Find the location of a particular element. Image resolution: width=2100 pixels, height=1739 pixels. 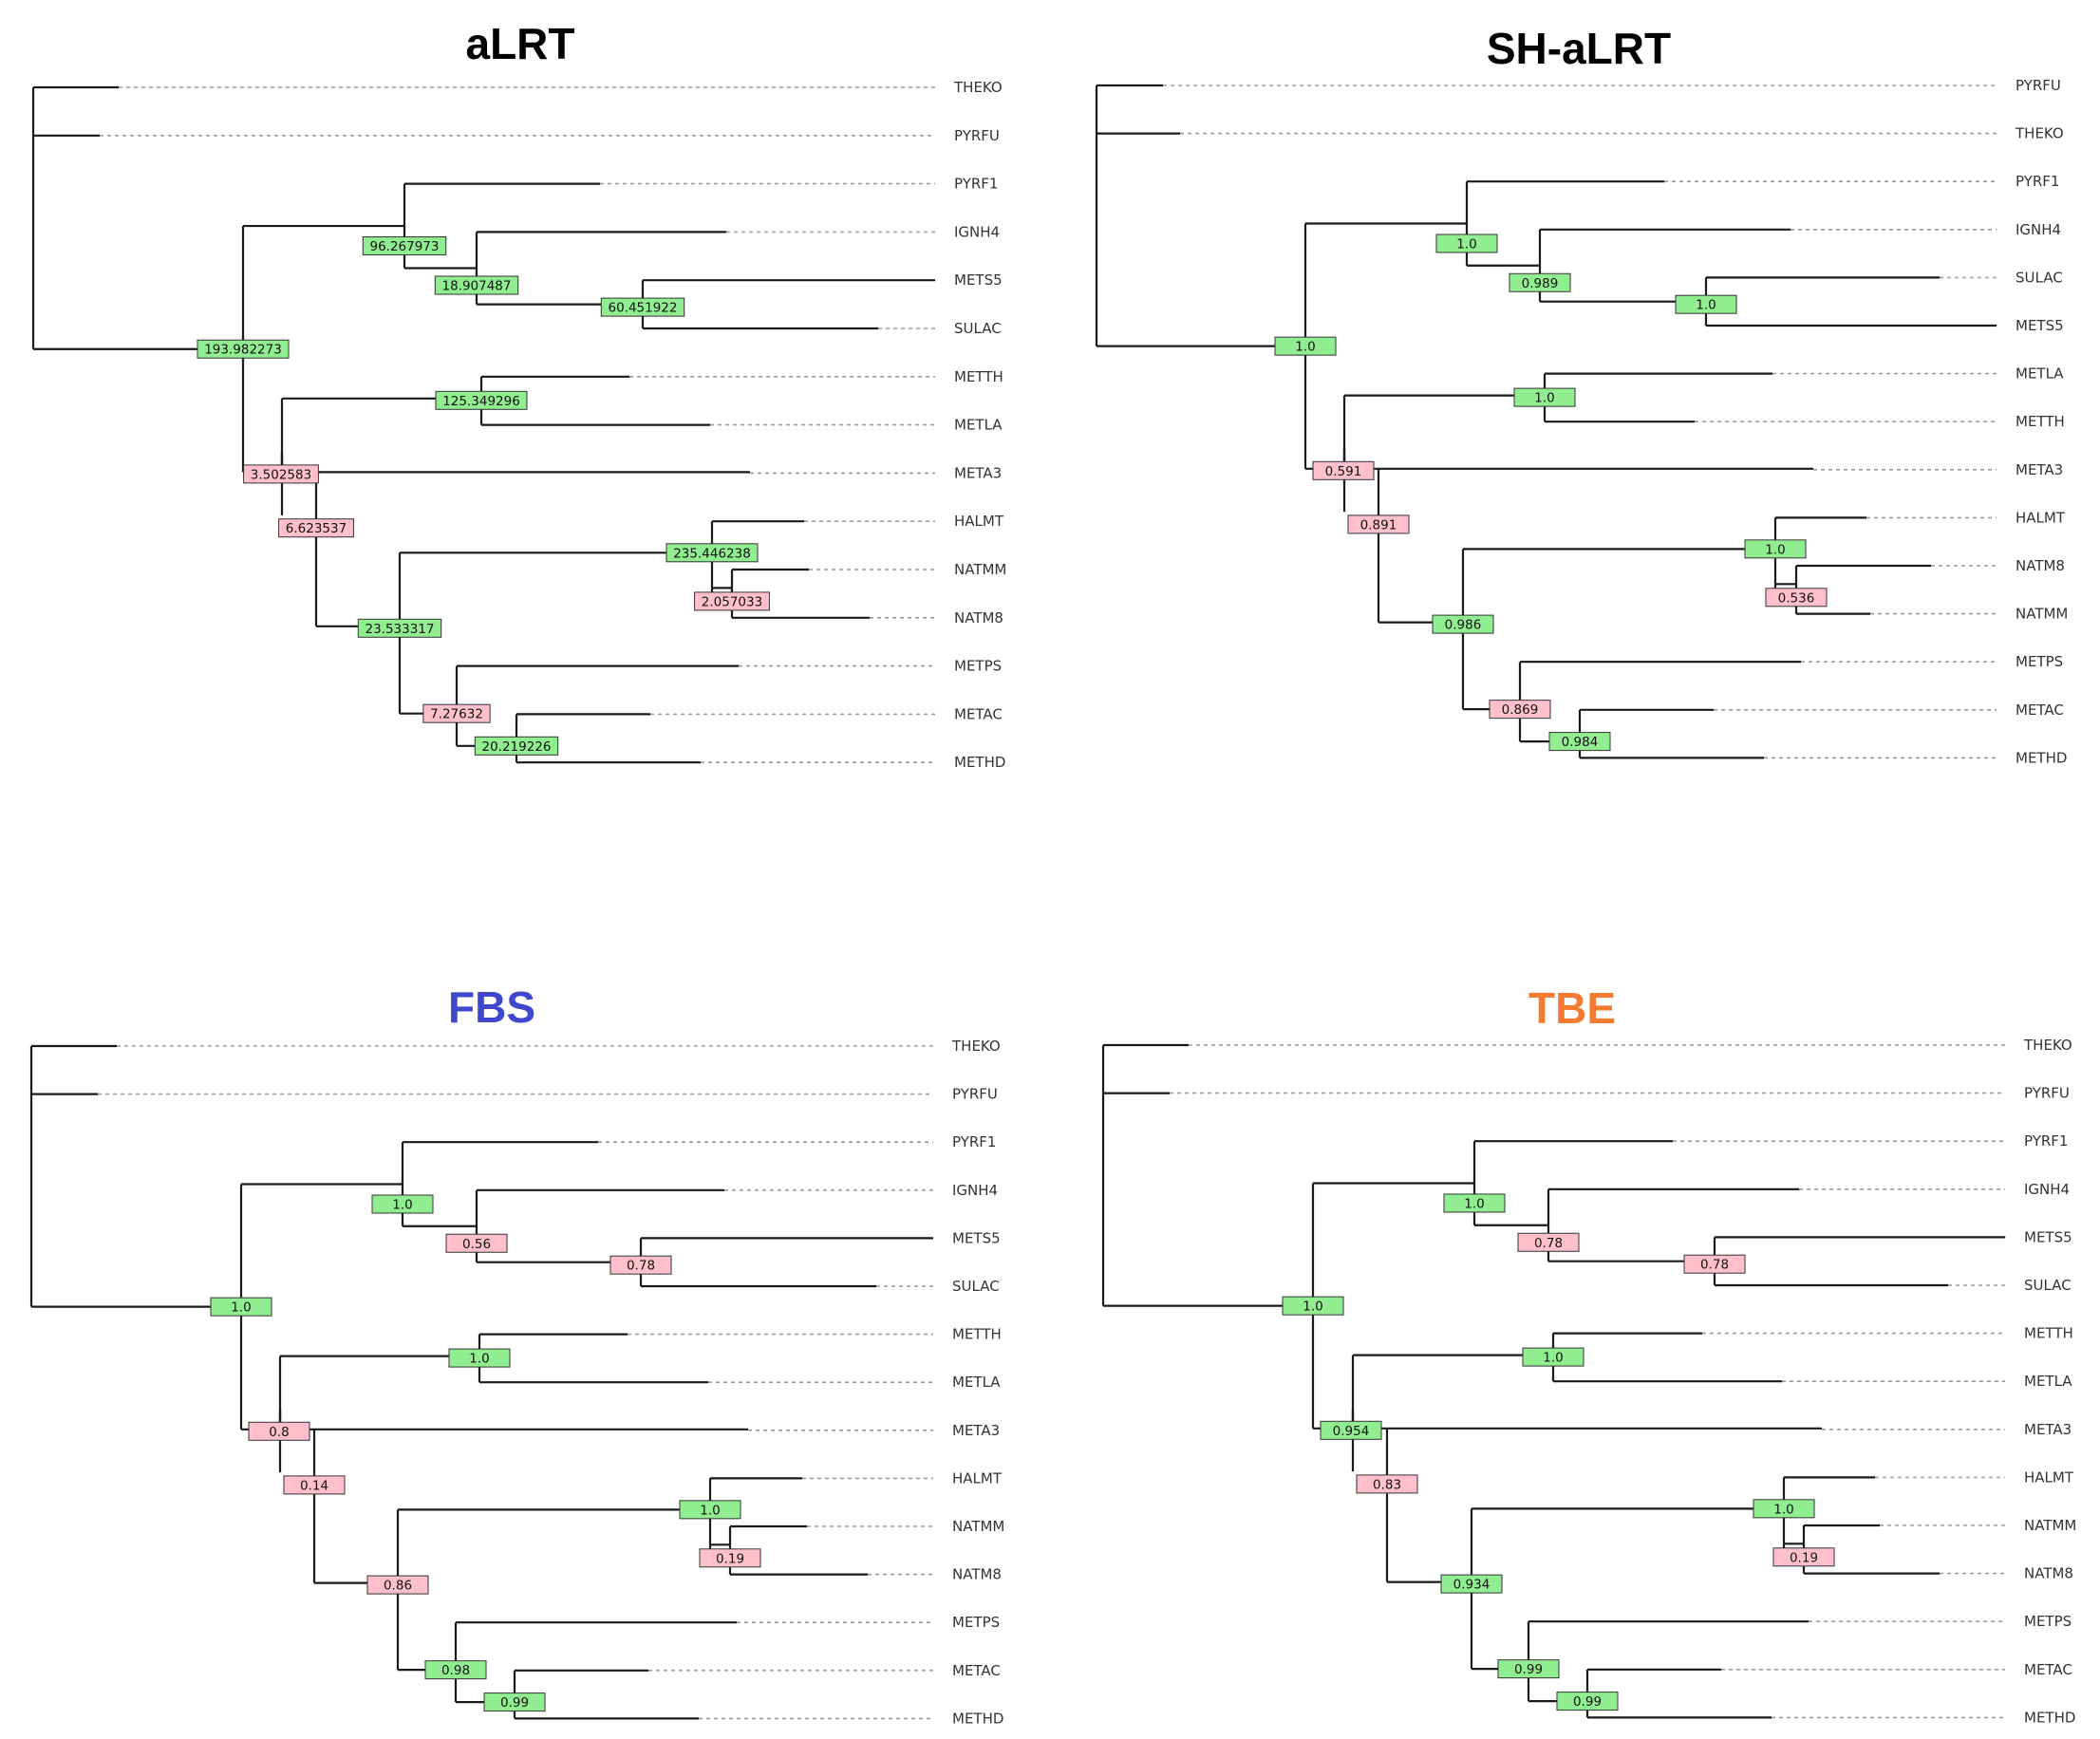

panel-title: TBE is located at coordinates (1572, 1008).